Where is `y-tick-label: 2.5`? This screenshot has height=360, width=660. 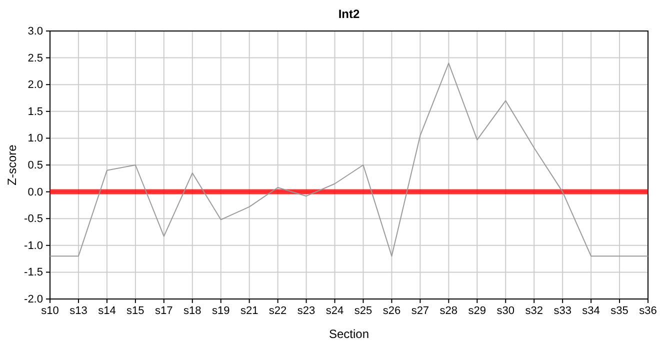
y-tick-label: 2.5 is located at coordinates (35, 58).